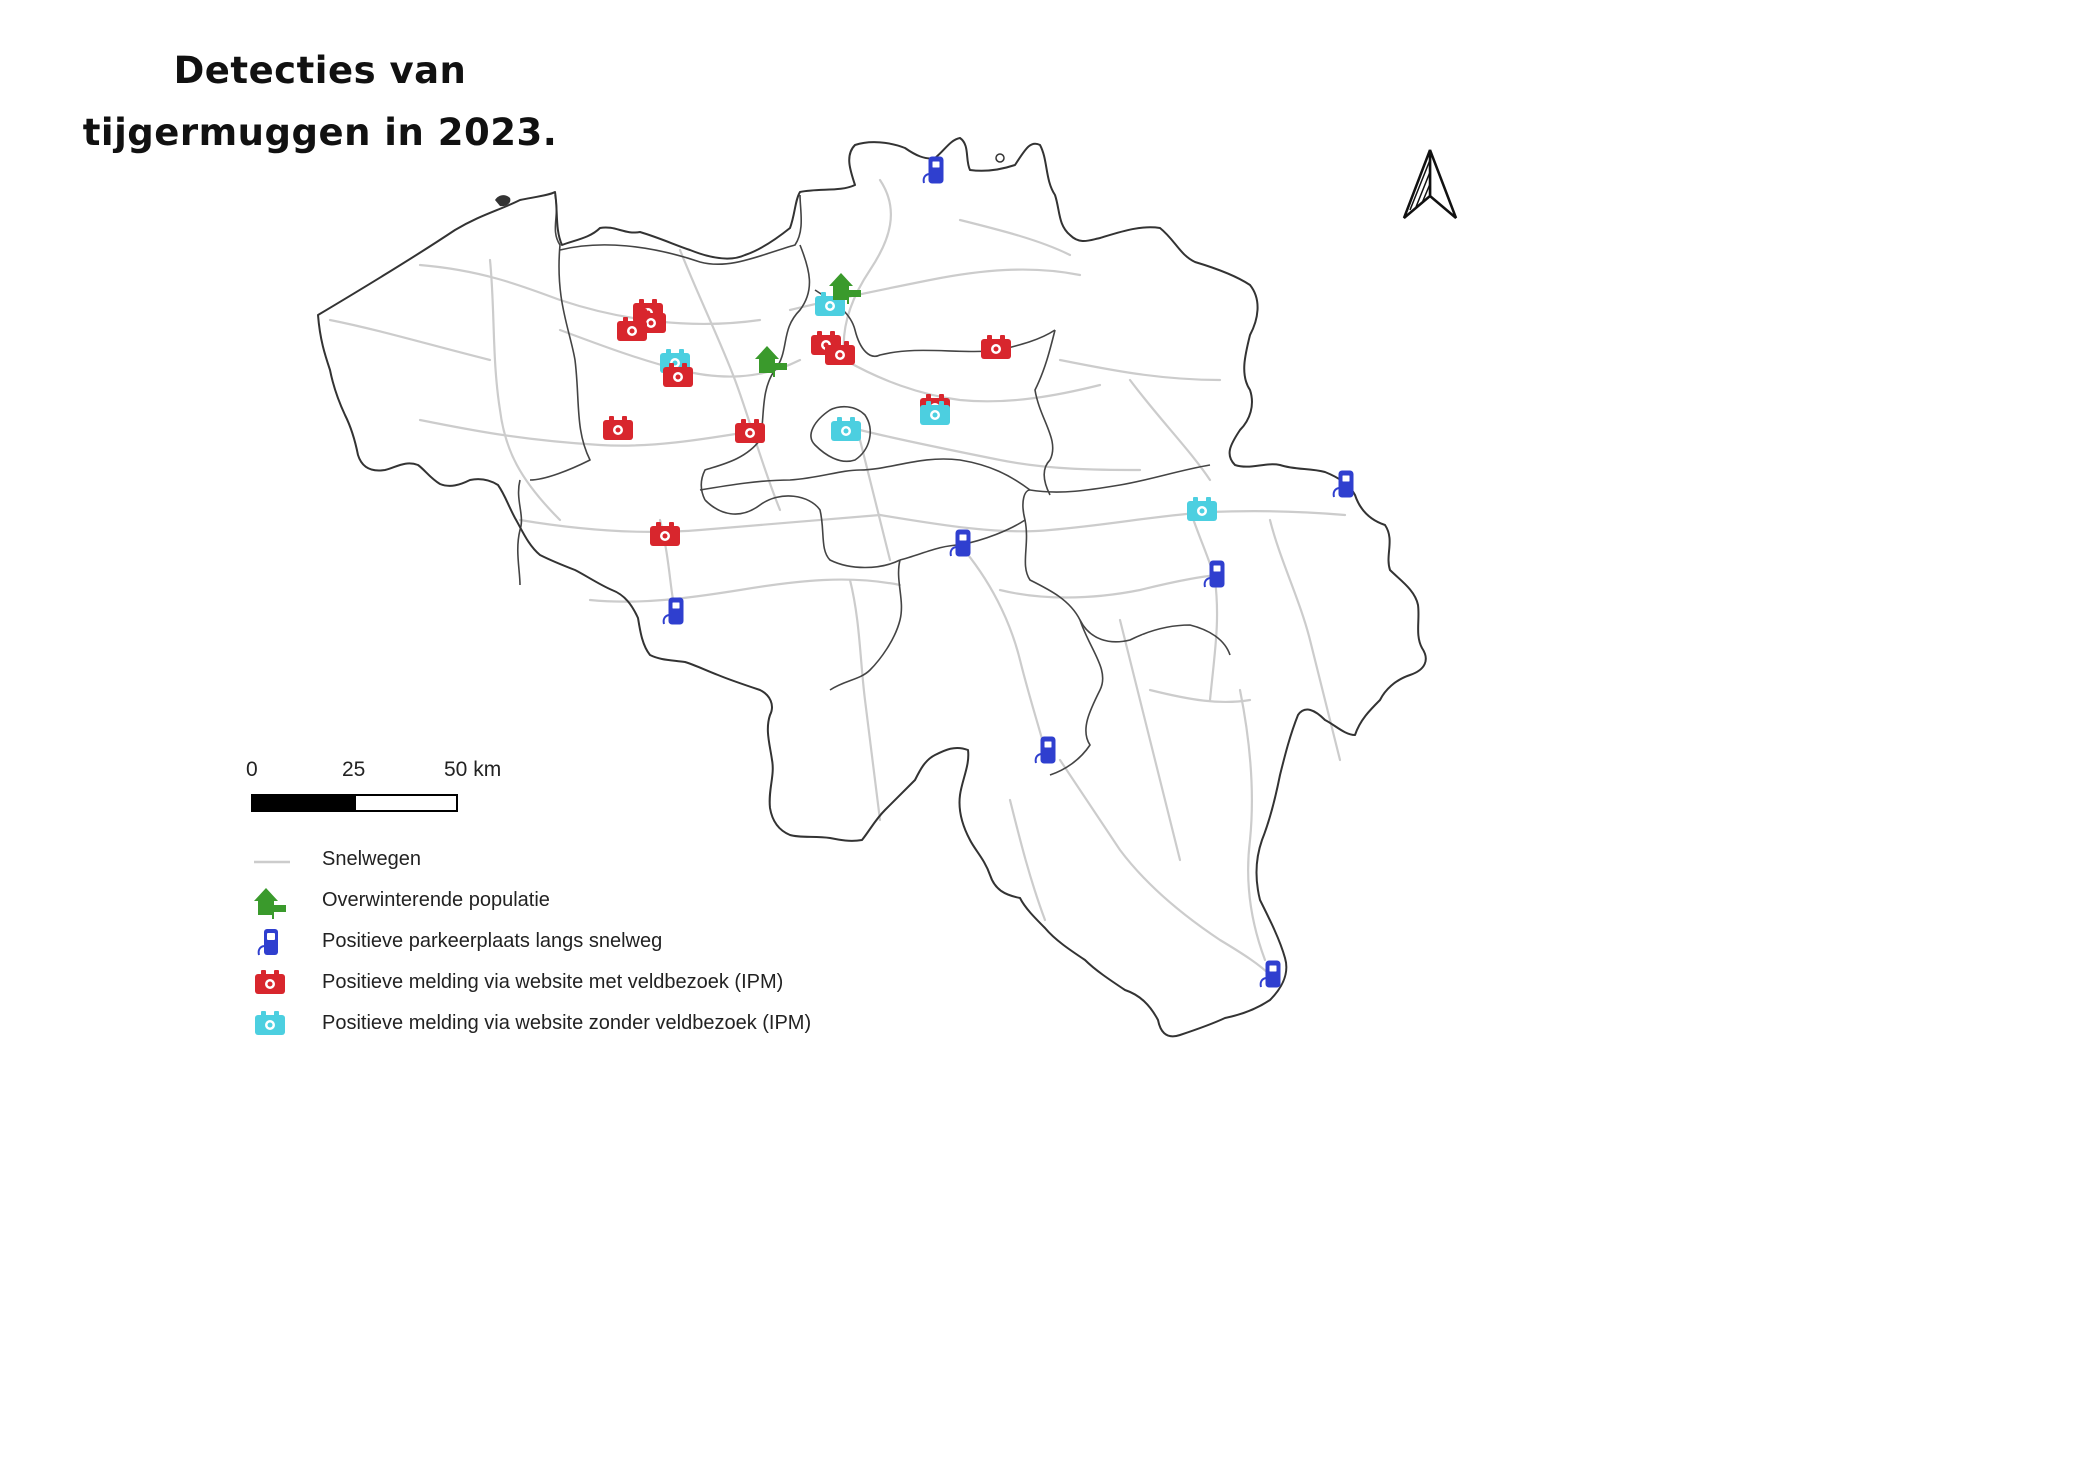 The width and height of the screenshot is (2079, 1470). What do you see at coordinates (371, 859) in the screenshot?
I see `legend-label: Snelwegen` at bounding box center [371, 859].